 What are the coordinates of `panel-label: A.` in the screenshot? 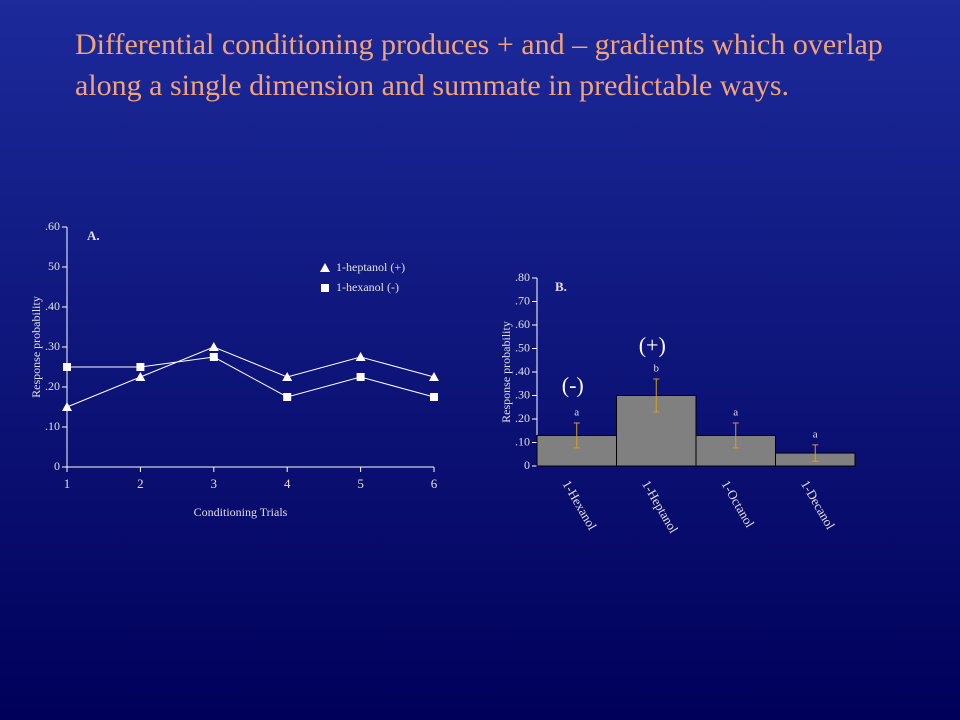 It's located at (93, 235).